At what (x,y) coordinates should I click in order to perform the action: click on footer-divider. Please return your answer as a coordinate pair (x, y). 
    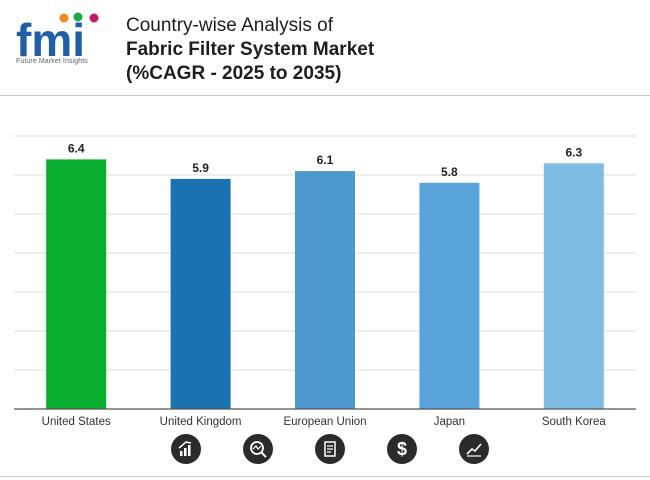
    Looking at the image, I should click on (325, 476).